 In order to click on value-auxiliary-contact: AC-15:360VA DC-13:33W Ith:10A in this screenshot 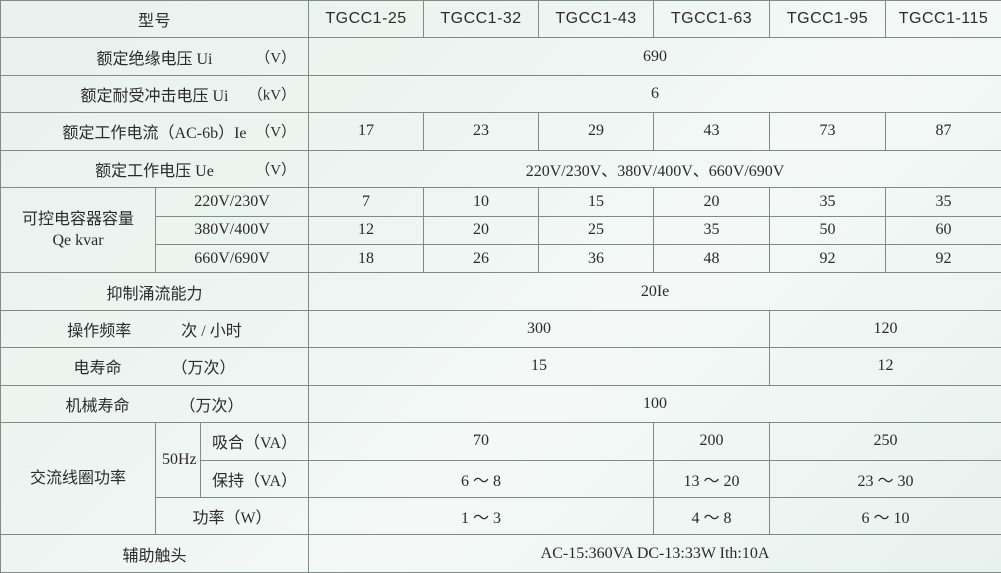, I will do `click(654, 553)`.